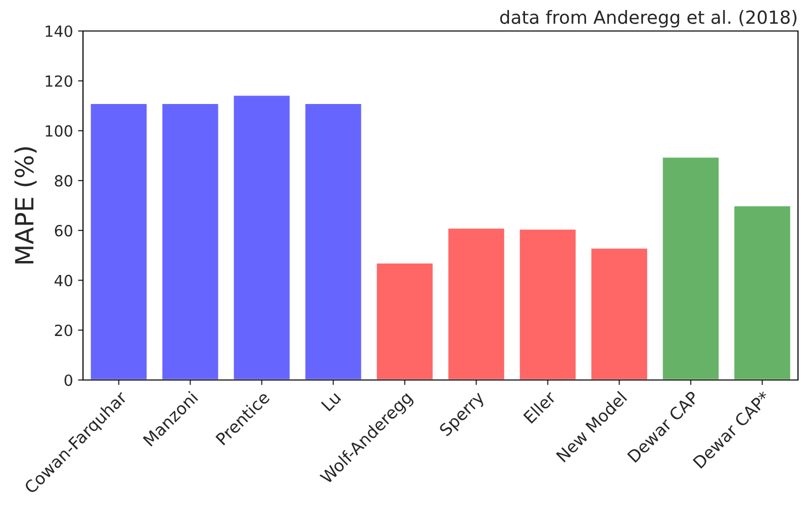 Image resolution: width=801 pixels, height=515 pixels. Describe the element at coordinates (648, 19) in the screenshot. I see `text: data from Anderegg et al. (2018)` at that location.